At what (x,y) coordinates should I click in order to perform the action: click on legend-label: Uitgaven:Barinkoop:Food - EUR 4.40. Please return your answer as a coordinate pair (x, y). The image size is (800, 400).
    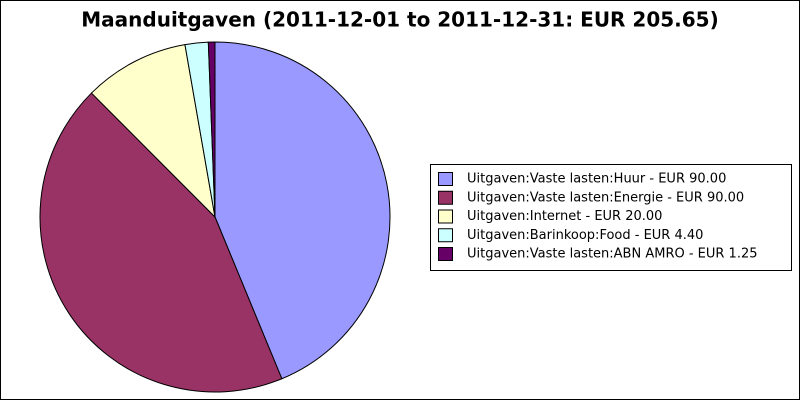
    Looking at the image, I should click on (585, 235).